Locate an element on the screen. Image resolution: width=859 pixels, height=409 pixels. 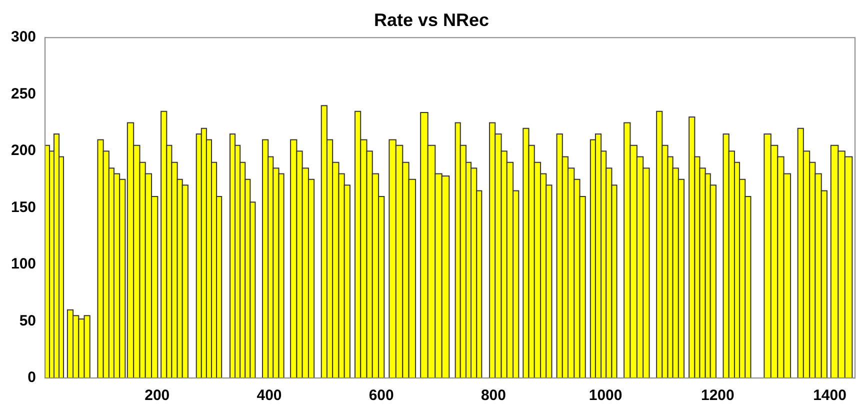
y-tick-label: 100 is located at coordinates (23, 264).